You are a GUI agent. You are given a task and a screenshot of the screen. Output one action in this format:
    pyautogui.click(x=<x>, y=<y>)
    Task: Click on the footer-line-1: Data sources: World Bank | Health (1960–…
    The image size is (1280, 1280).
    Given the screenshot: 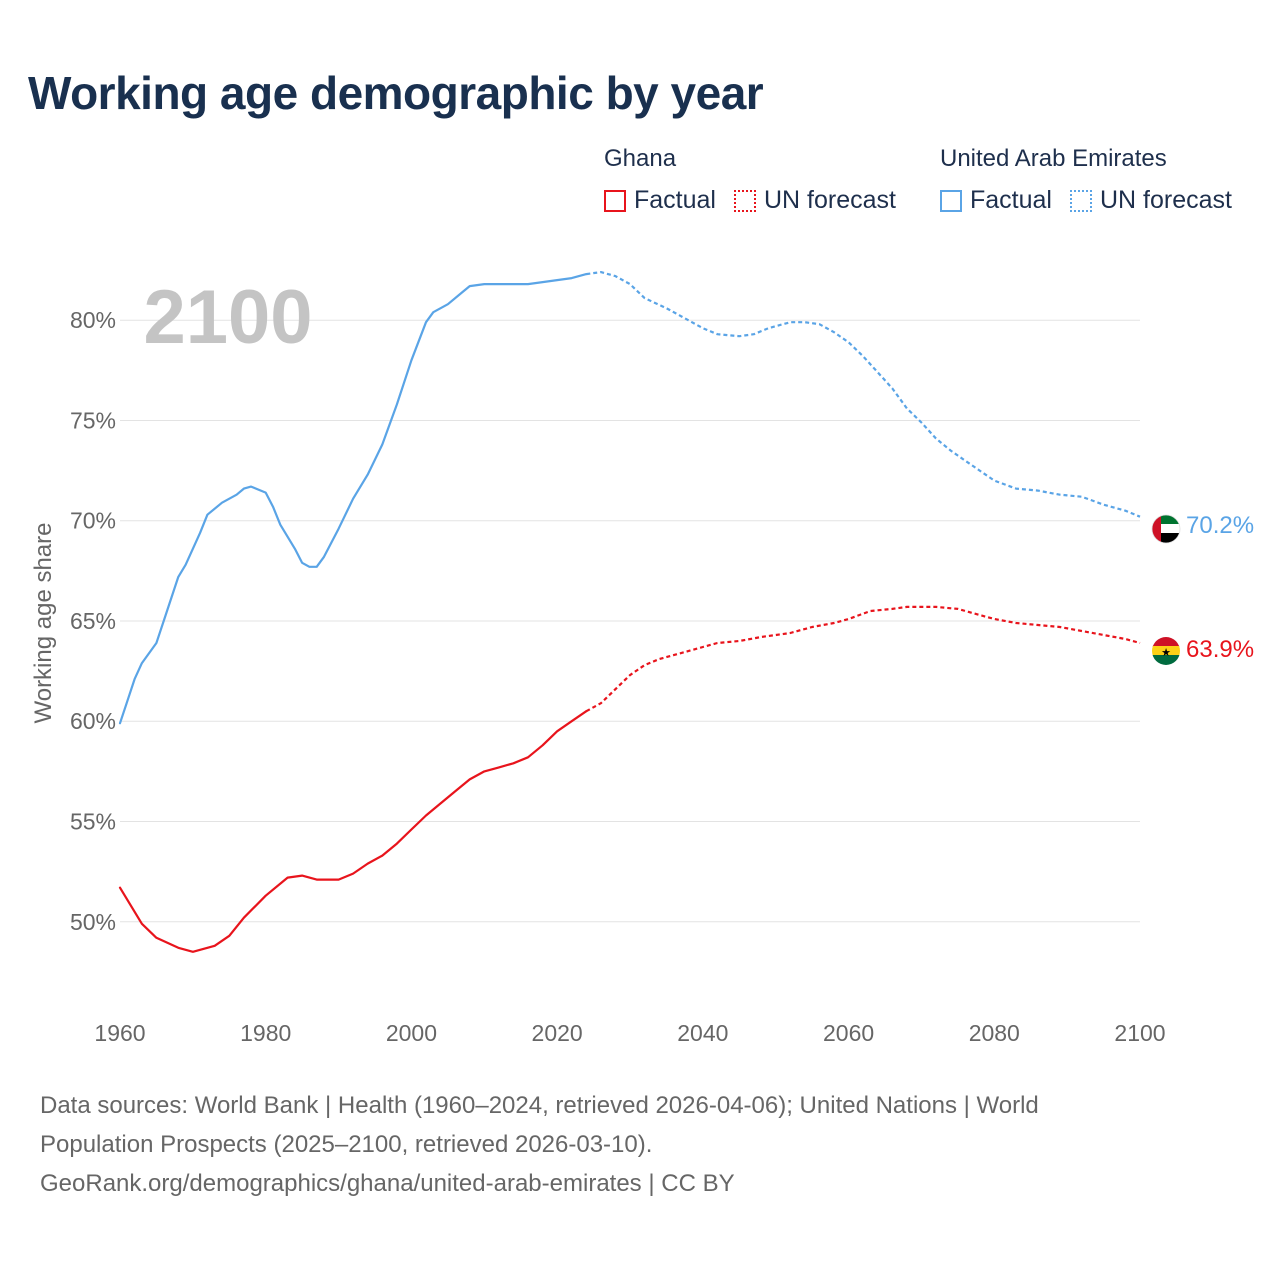 What is the action you would take?
    pyautogui.click(x=539, y=1105)
    